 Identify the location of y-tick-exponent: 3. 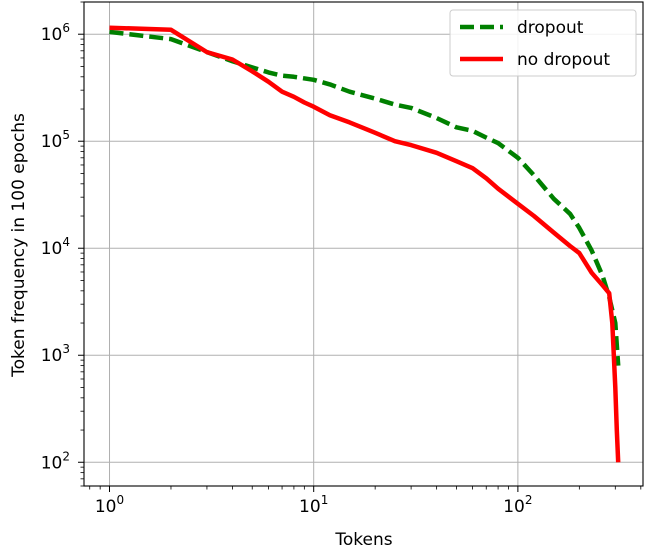
(66, 349).